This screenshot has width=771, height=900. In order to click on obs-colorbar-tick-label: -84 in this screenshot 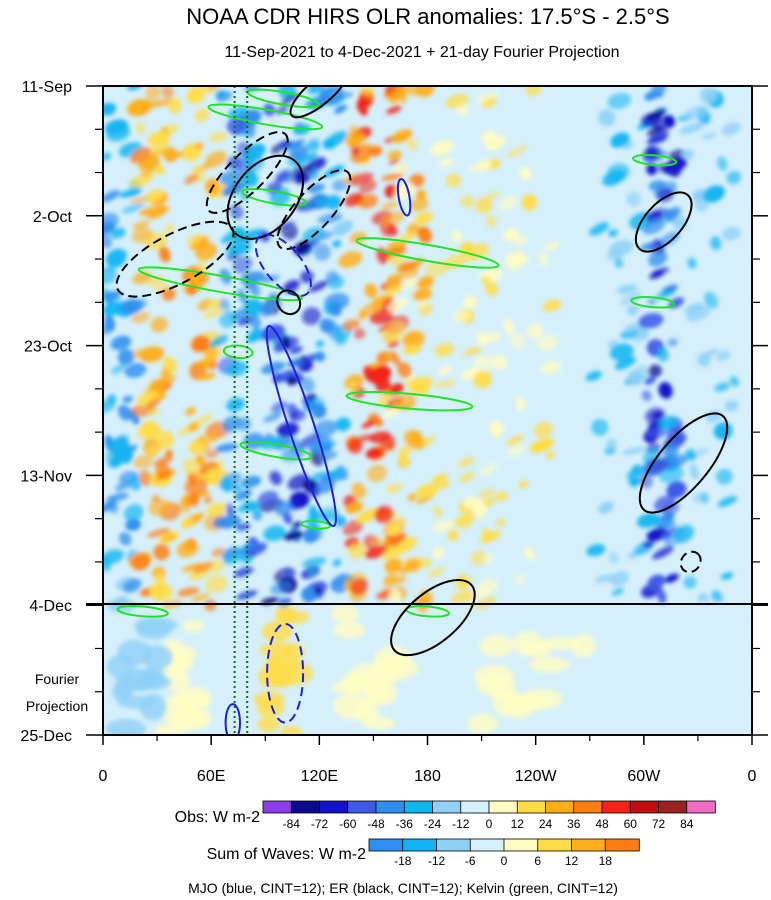, I will do `click(292, 824)`.